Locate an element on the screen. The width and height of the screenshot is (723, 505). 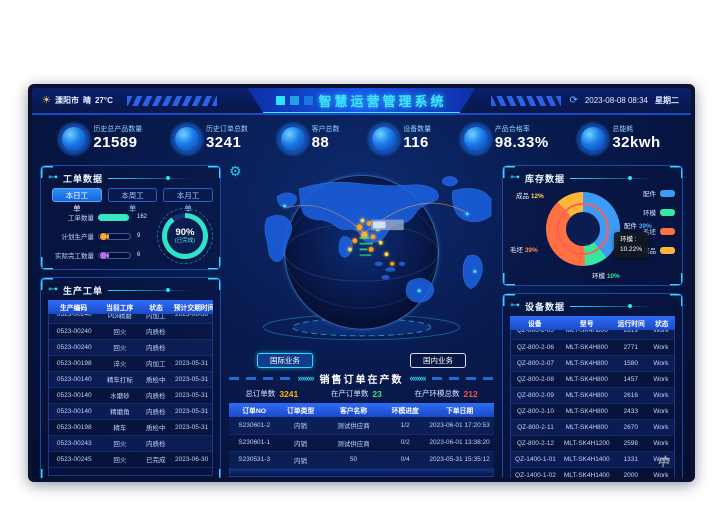
kpi-item: 客户总数 88 is located at coordinates (310, 138).